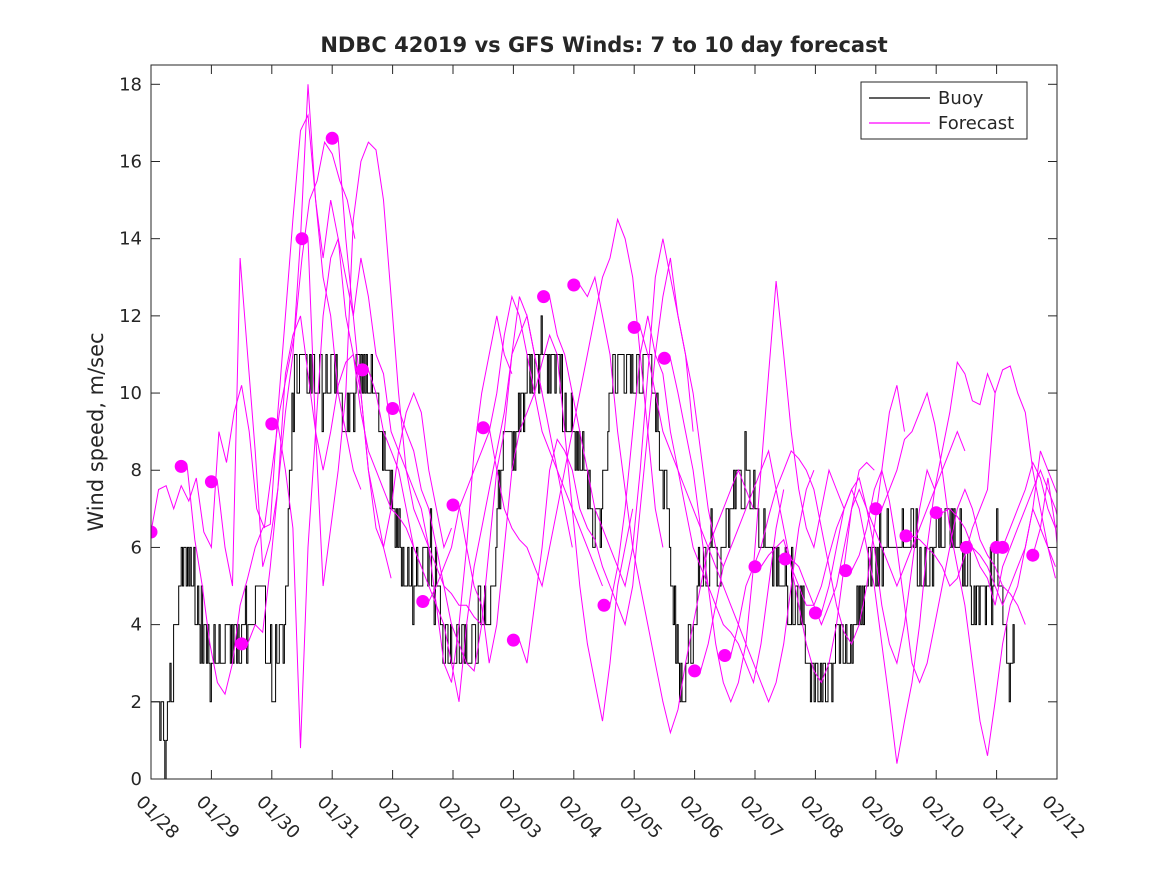 This screenshot has width=1167, height=875. What do you see at coordinates (976, 123) in the screenshot?
I see `legend-forecast-label: Forecast` at bounding box center [976, 123].